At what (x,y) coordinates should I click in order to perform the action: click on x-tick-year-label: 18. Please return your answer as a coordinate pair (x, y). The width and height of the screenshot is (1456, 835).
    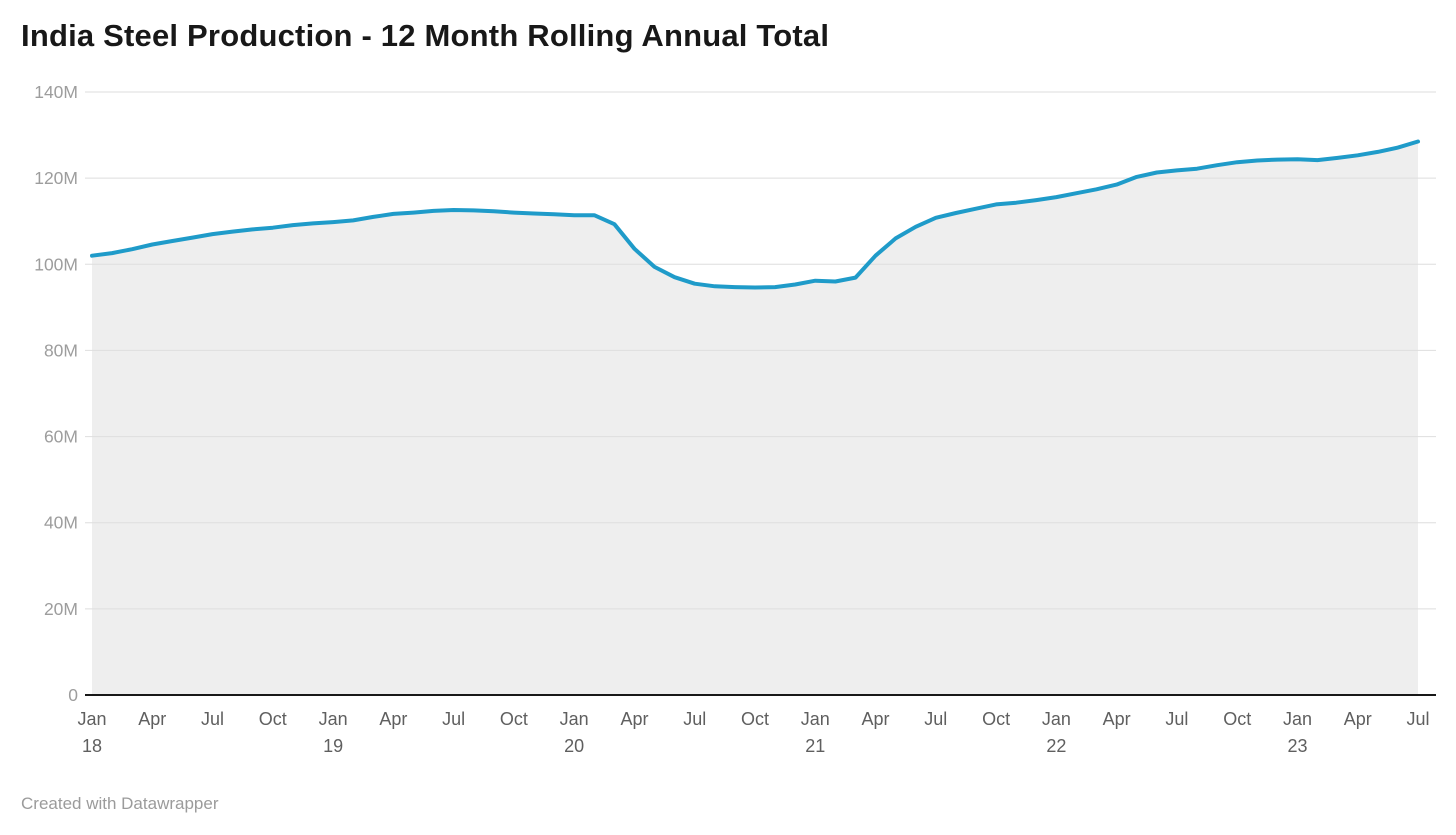
    Looking at the image, I should click on (92, 746).